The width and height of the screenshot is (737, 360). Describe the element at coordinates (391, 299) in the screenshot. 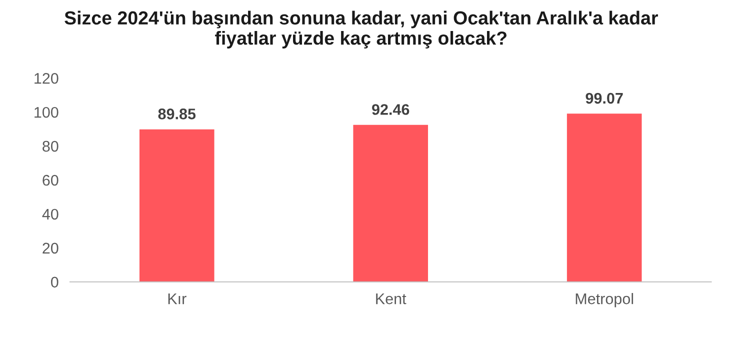

I see `x-tick-label: Kent` at that location.